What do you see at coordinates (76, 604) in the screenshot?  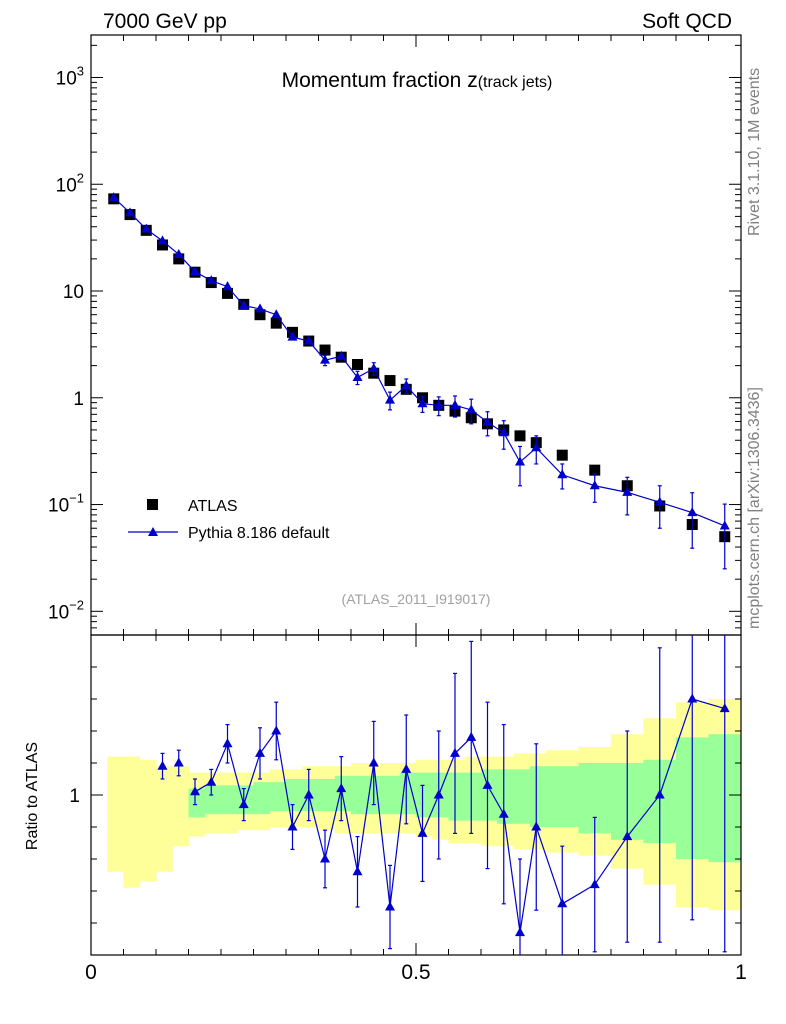 I see `y-tick-label-exponent: −2` at bounding box center [76, 604].